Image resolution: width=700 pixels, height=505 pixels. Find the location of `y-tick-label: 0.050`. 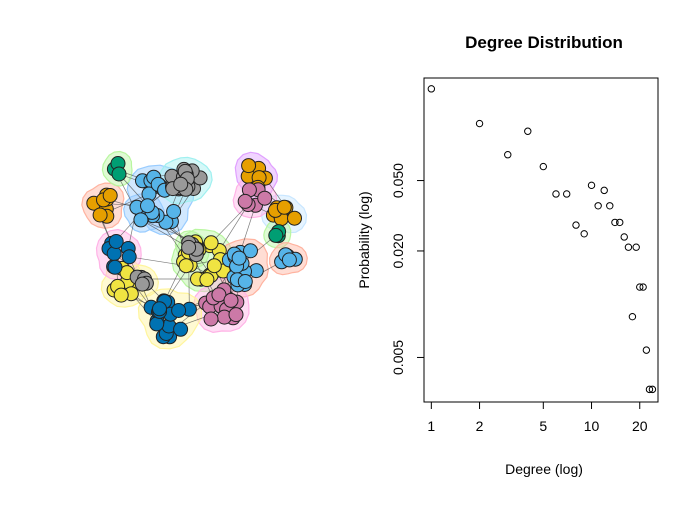

y-tick-label: 0.050 is located at coordinates (398, 180).